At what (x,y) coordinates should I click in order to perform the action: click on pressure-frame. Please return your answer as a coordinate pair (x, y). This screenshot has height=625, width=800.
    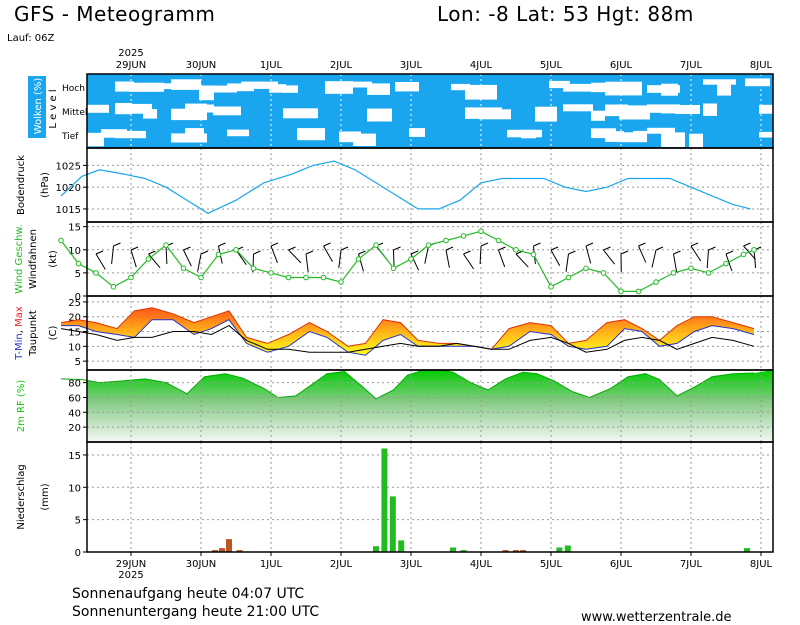
    Looking at the image, I should click on (430, 185).